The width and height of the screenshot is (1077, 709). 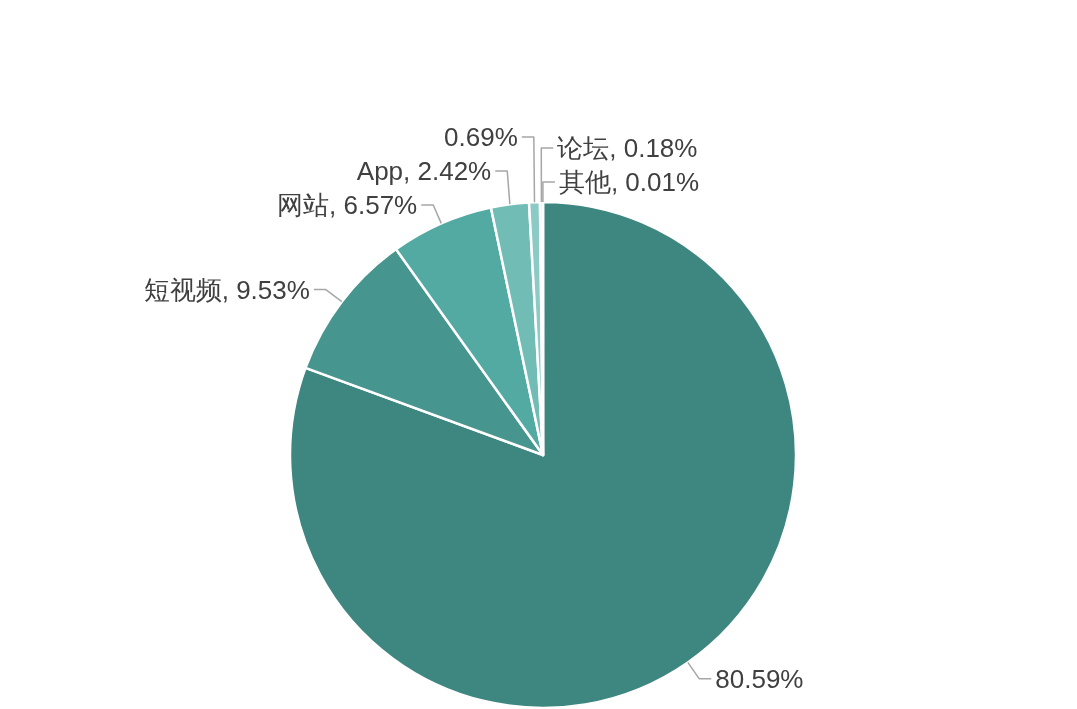 What do you see at coordinates (627, 148) in the screenshot?
I see `slice-label: 论坛, 0.18%` at bounding box center [627, 148].